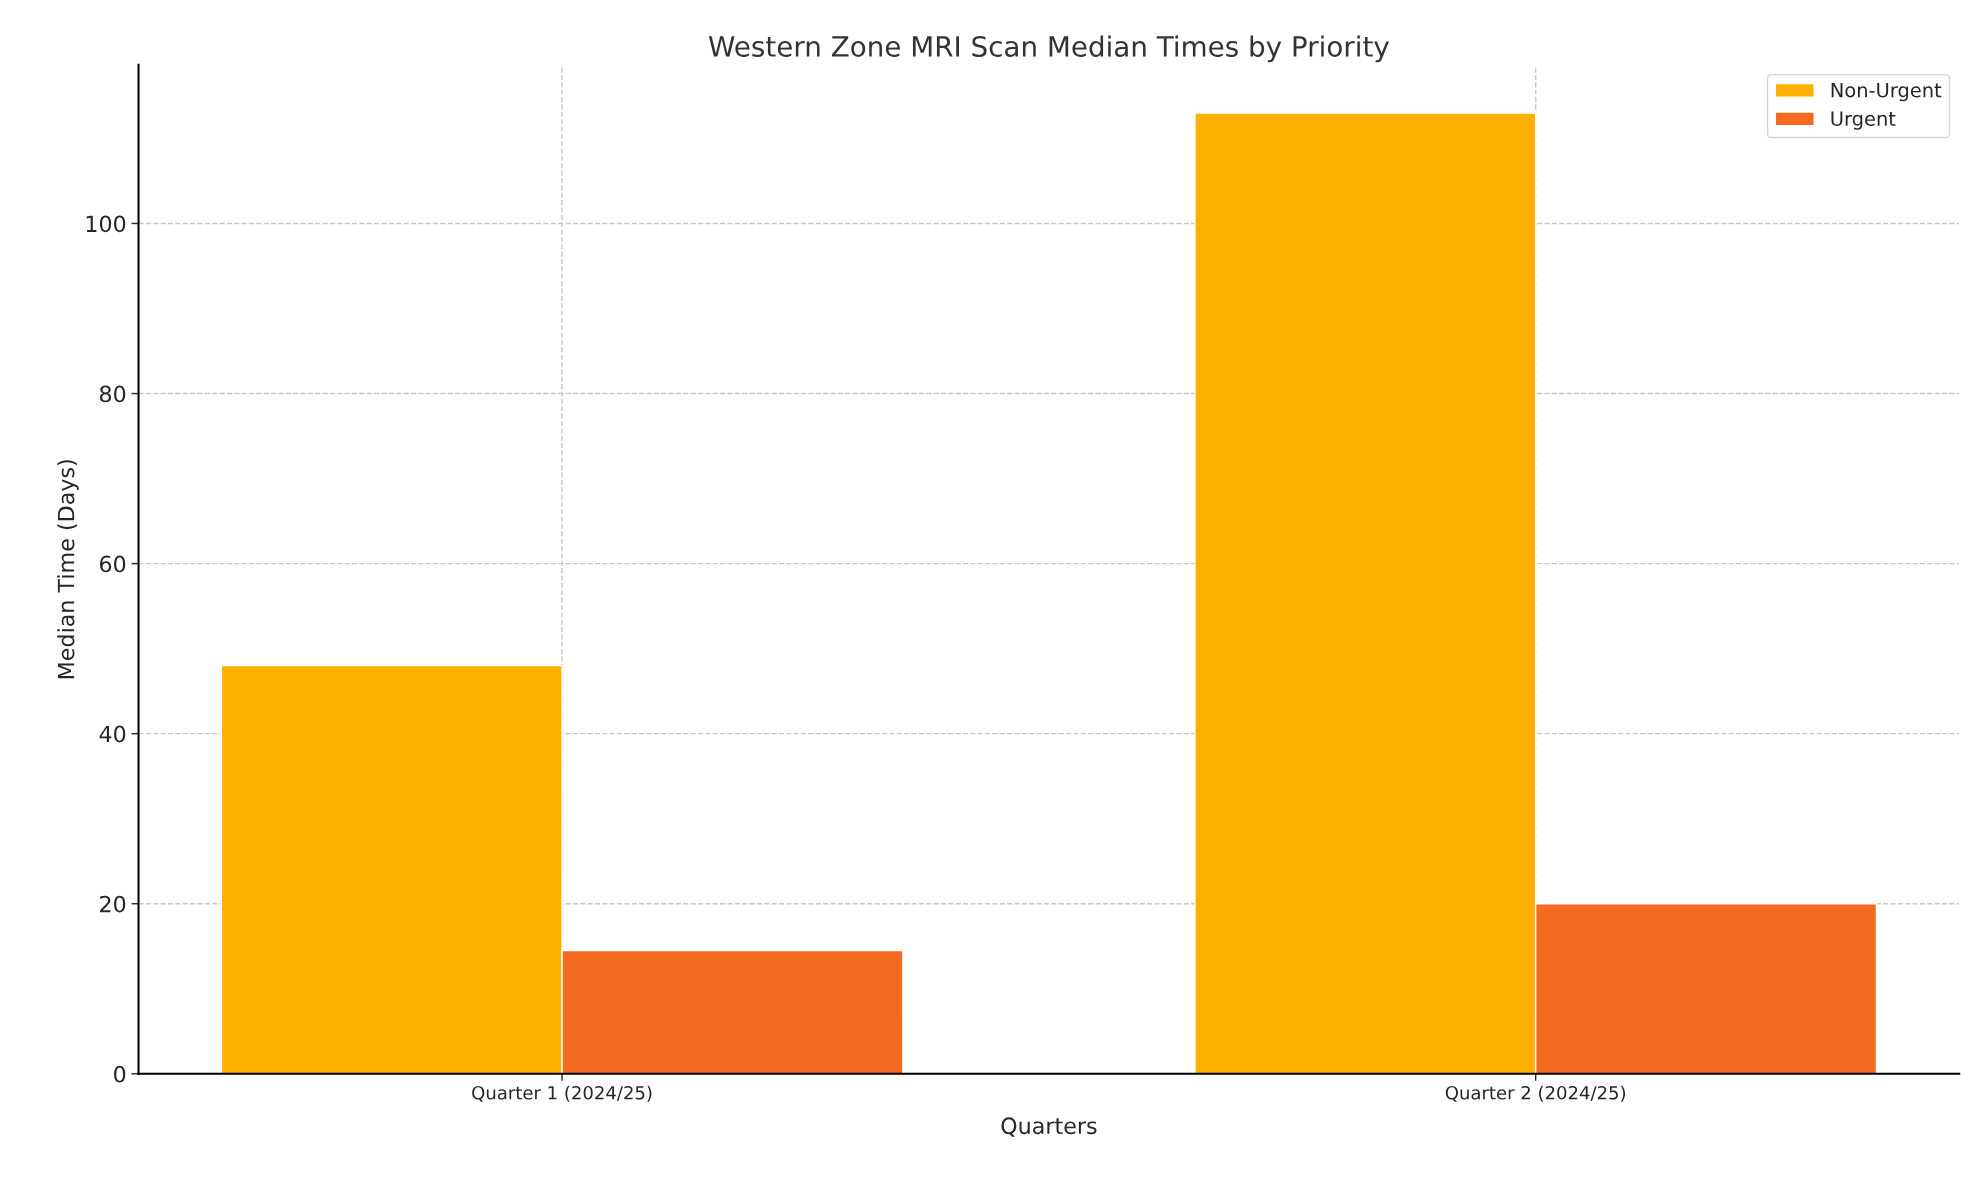 The image size is (1979, 1180). Describe the element at coordinates (112, 394) in the screenshot. I see `y-tick-label: 80` at that location.